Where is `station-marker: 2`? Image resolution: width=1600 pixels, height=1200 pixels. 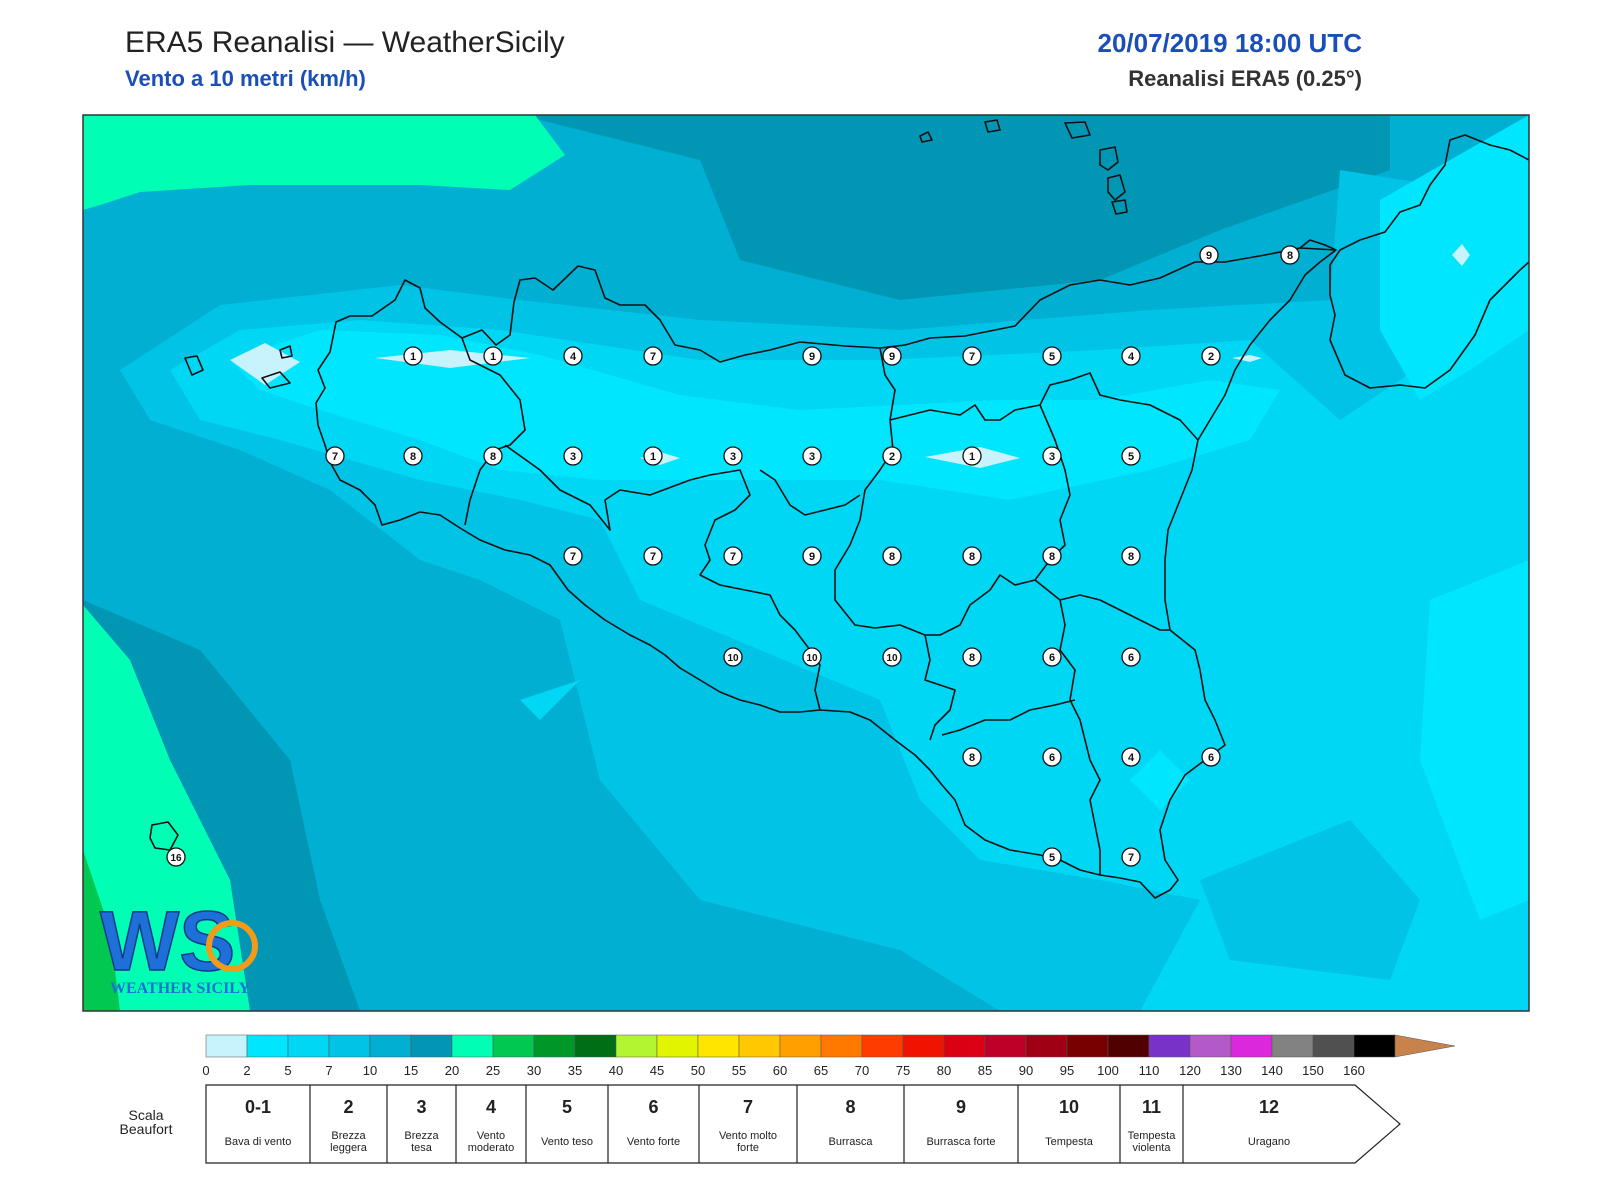 station-marker: 2 is located at coordinates (1211, 356).